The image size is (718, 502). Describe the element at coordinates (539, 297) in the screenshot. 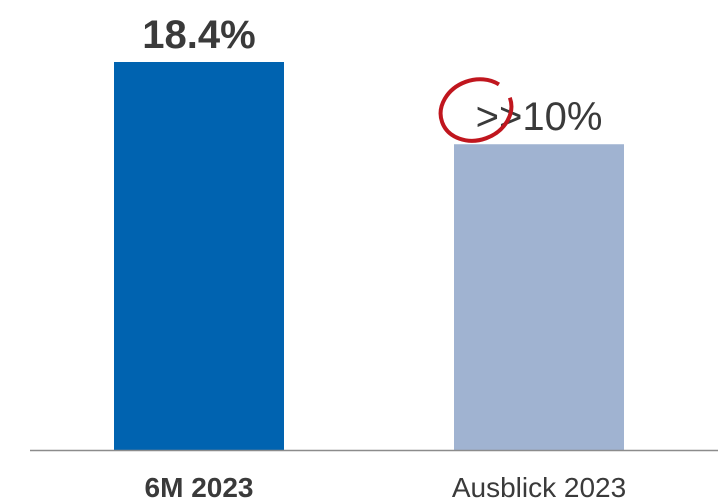

I see `bar` at that location.